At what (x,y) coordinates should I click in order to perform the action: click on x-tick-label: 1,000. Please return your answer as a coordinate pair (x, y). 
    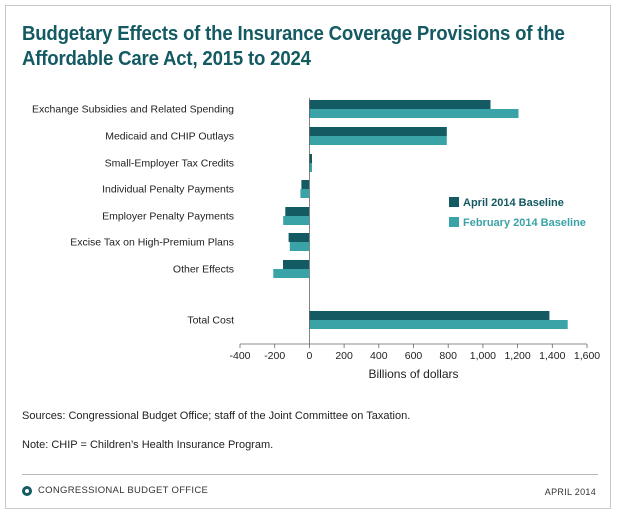
    Looking at the image, I should click on (483, 356).